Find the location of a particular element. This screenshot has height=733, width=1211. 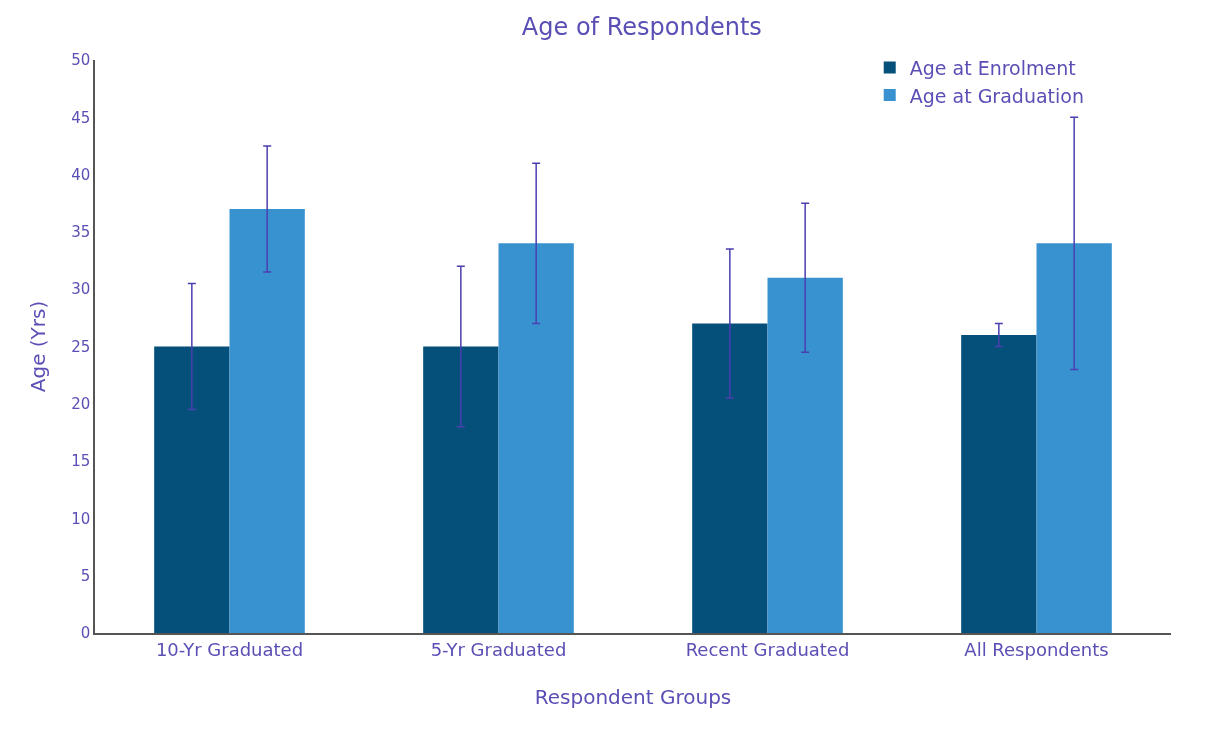

y-tick-label: 40 is located at coordinates (81, 174).